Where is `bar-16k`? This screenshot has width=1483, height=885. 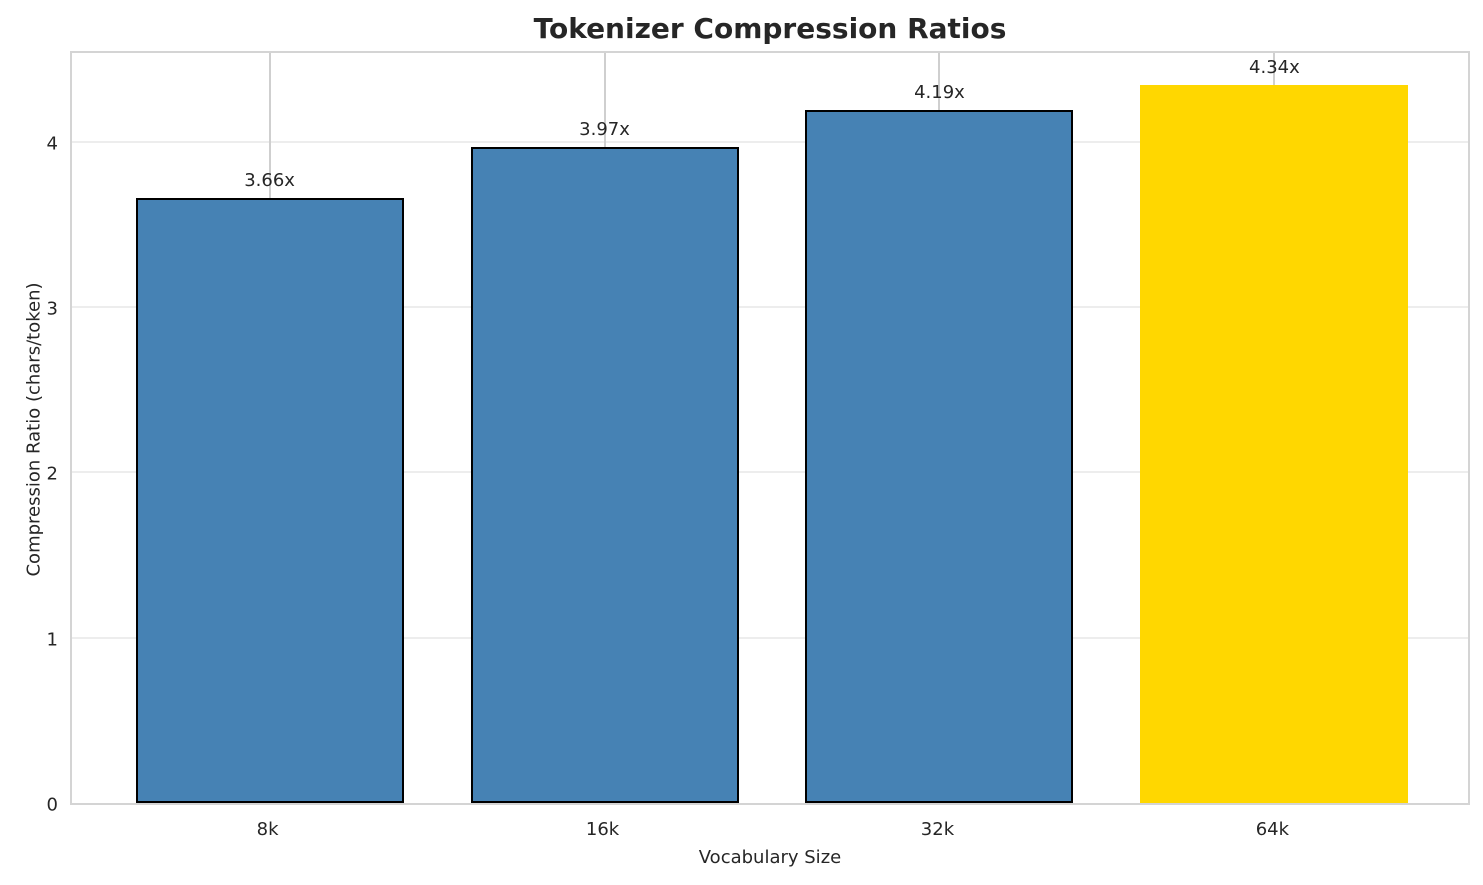
bar-16k is located at coordinates (604, 474).